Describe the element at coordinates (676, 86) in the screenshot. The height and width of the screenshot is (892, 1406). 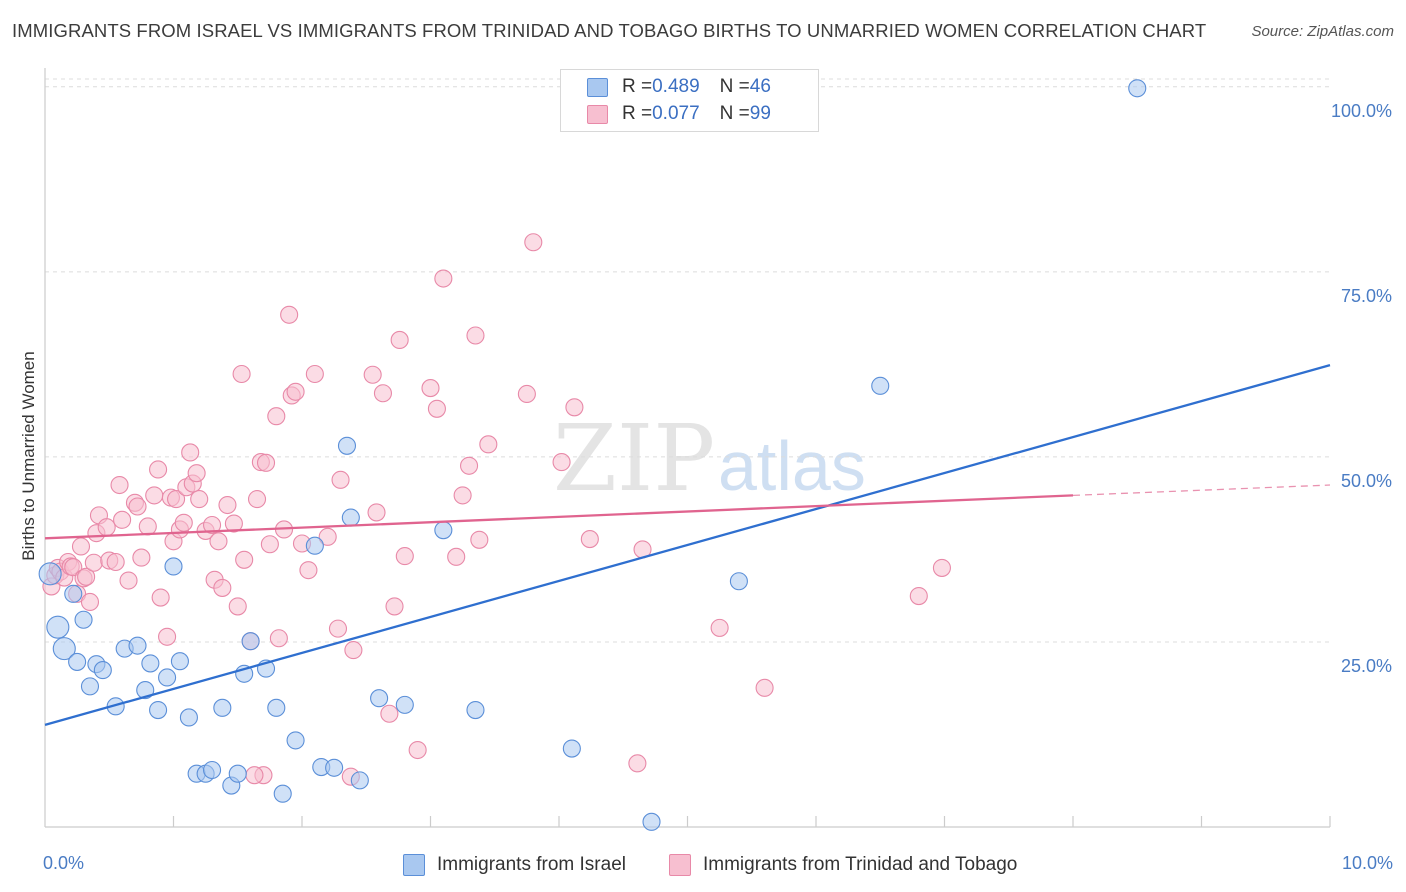
I see `legend-israel-r-value: 0.489` at that location.